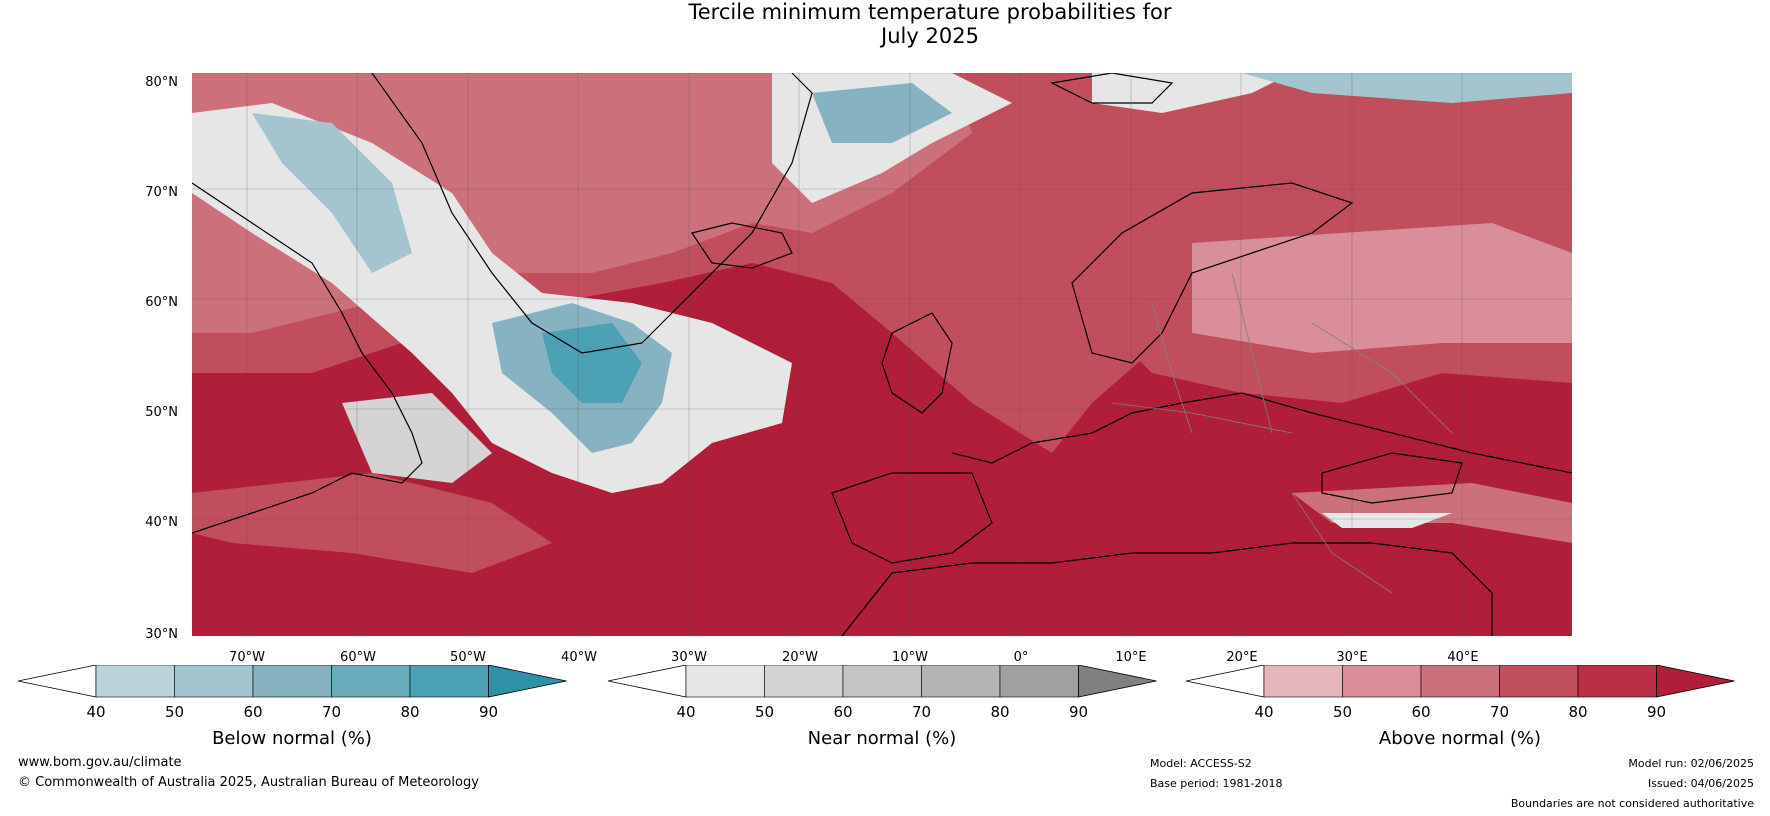  Describe the element at coordinates (800, 657) in the screenshot. I see `lon-label: 20°W` at that location.